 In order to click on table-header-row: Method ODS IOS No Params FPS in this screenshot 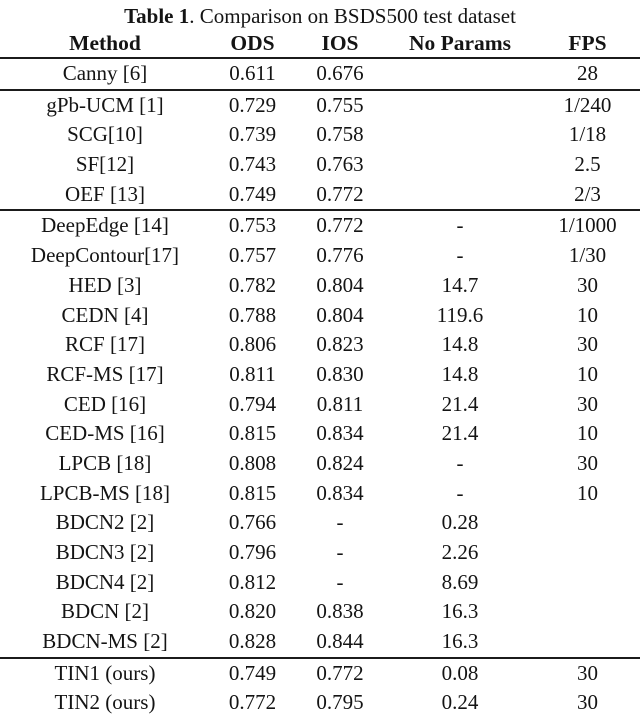, I will do `click(320, 43)`.